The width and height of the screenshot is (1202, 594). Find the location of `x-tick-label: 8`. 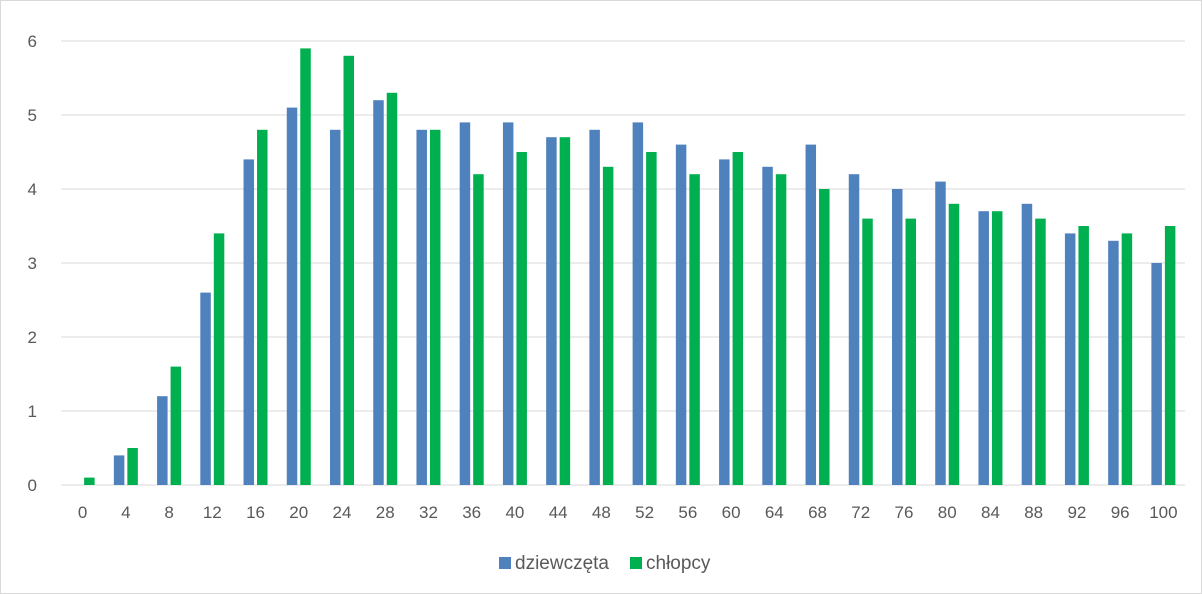

x-tick-label: 8 is located at coordinates (168, 512).